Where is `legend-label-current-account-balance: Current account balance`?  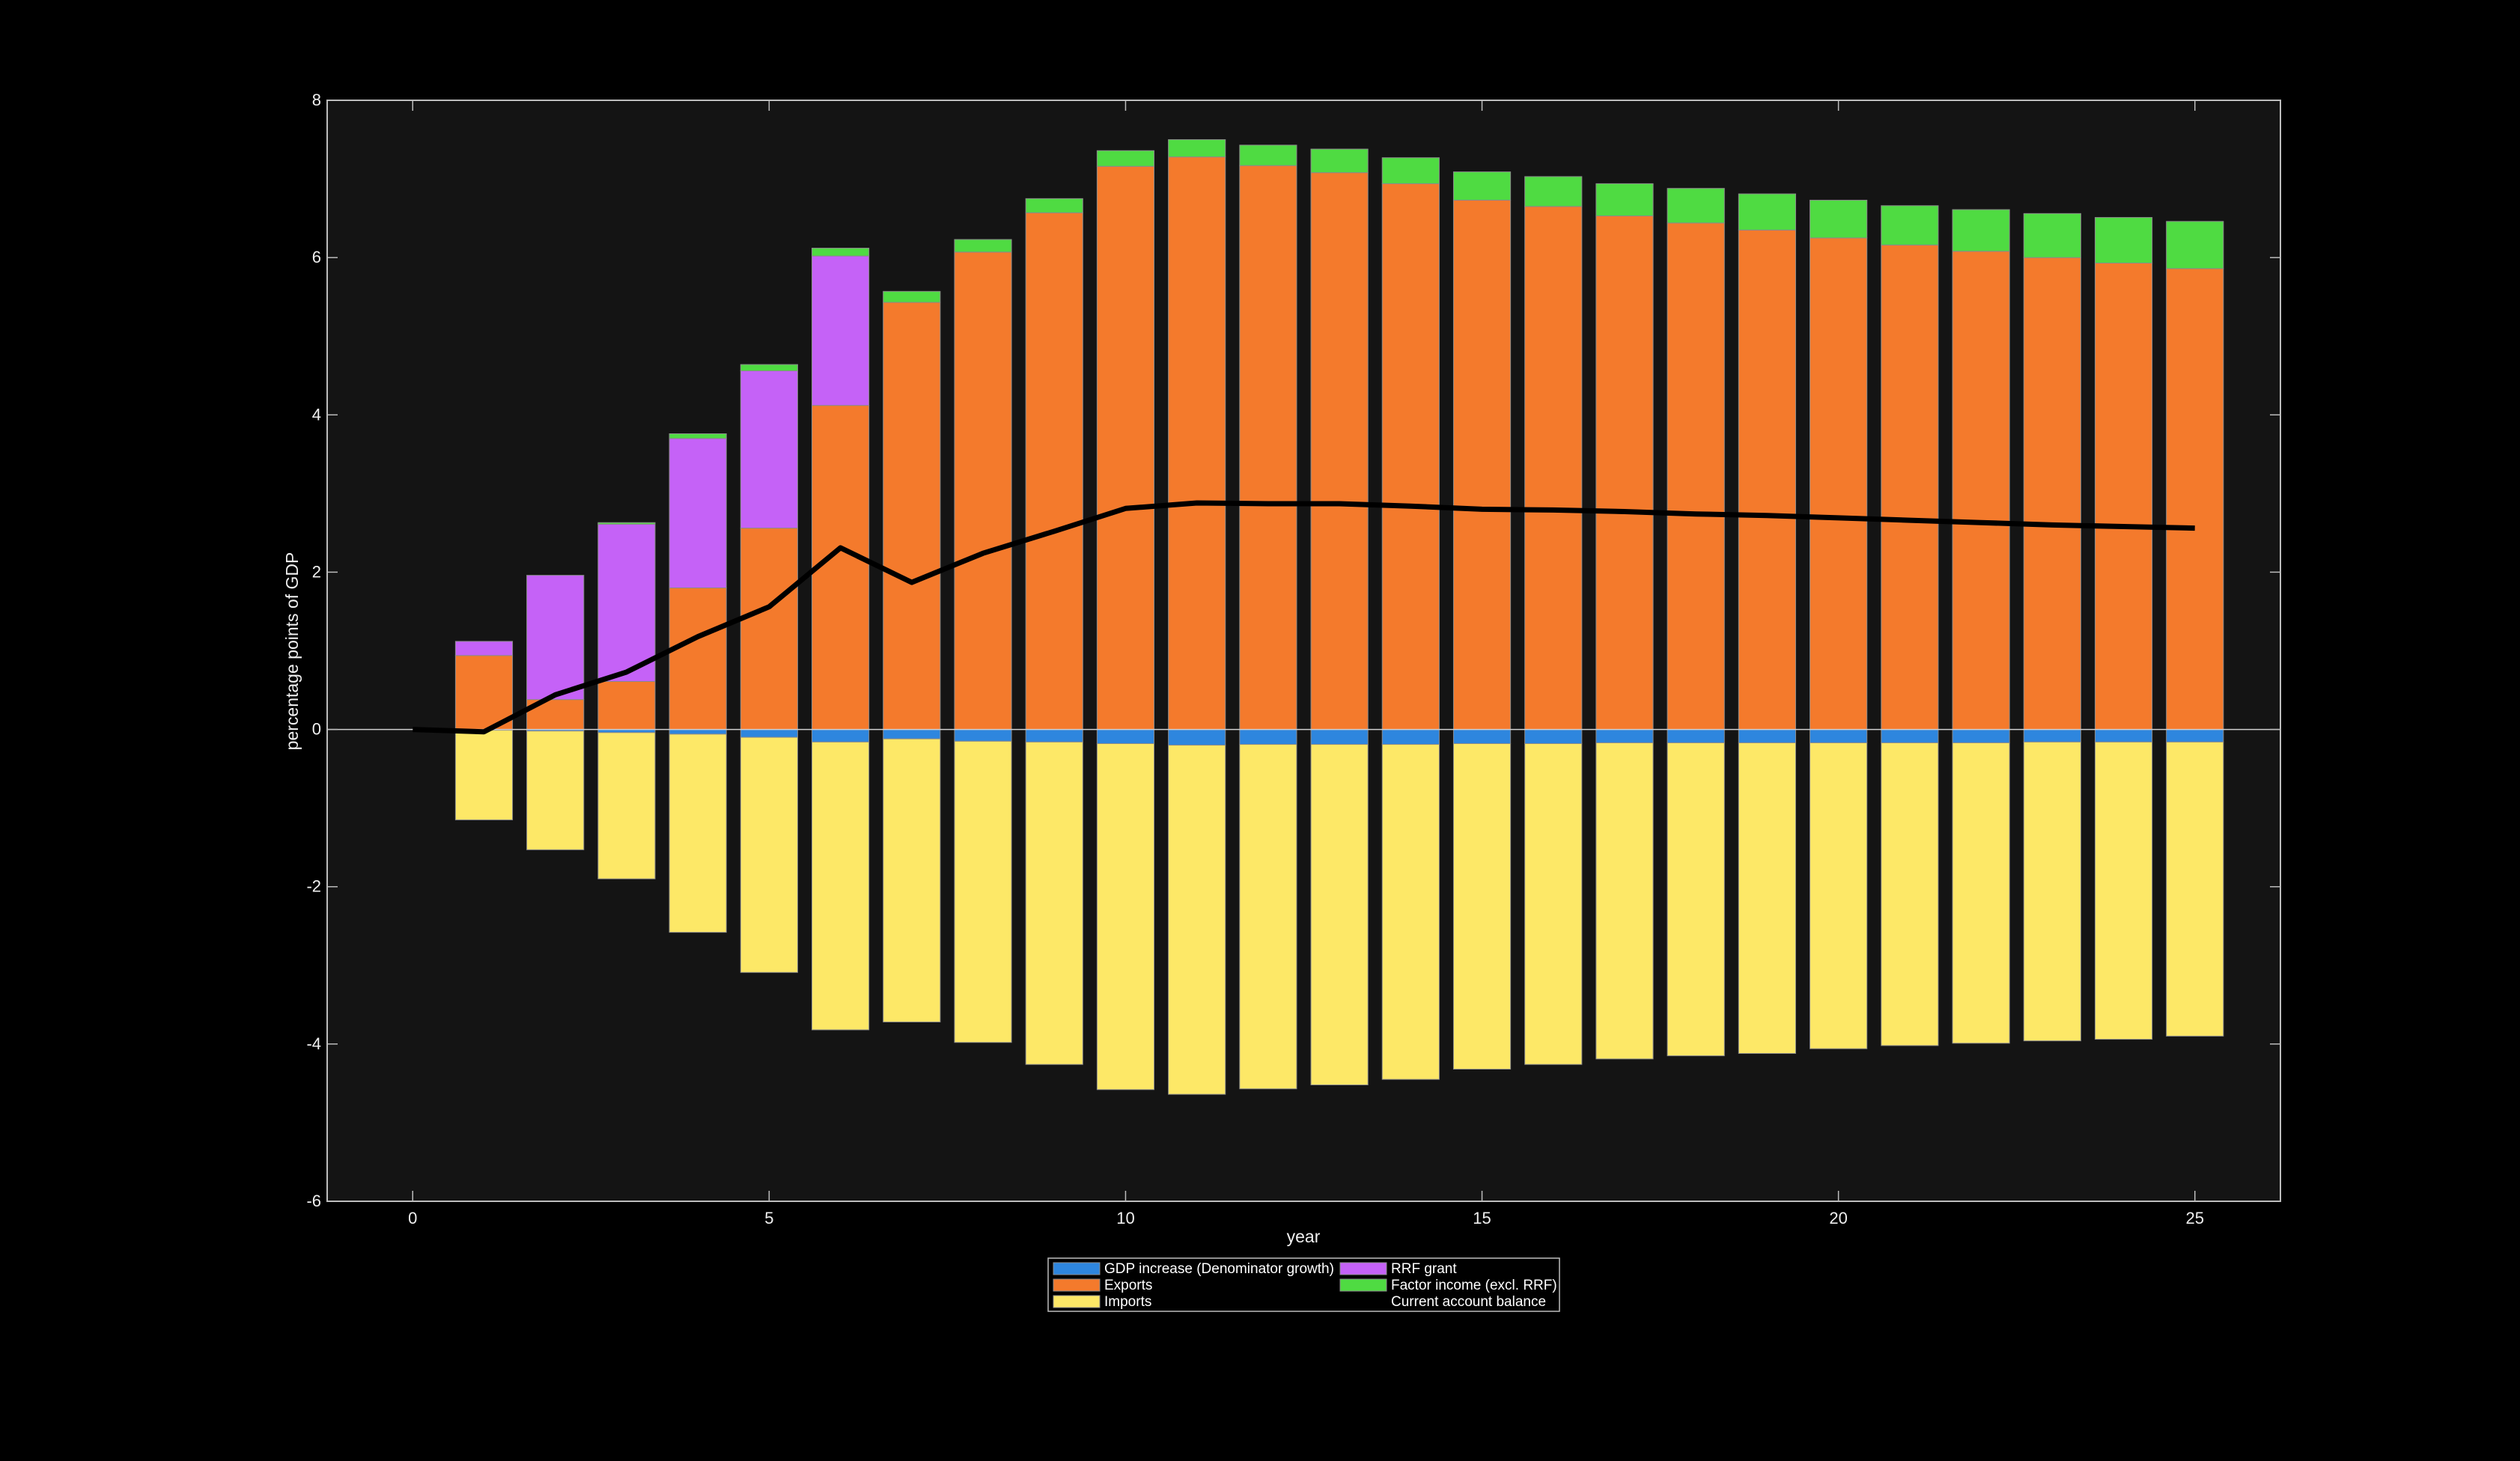
legend-label-current-account-balance: Current account balance is located at coordinates (1468, 1302).